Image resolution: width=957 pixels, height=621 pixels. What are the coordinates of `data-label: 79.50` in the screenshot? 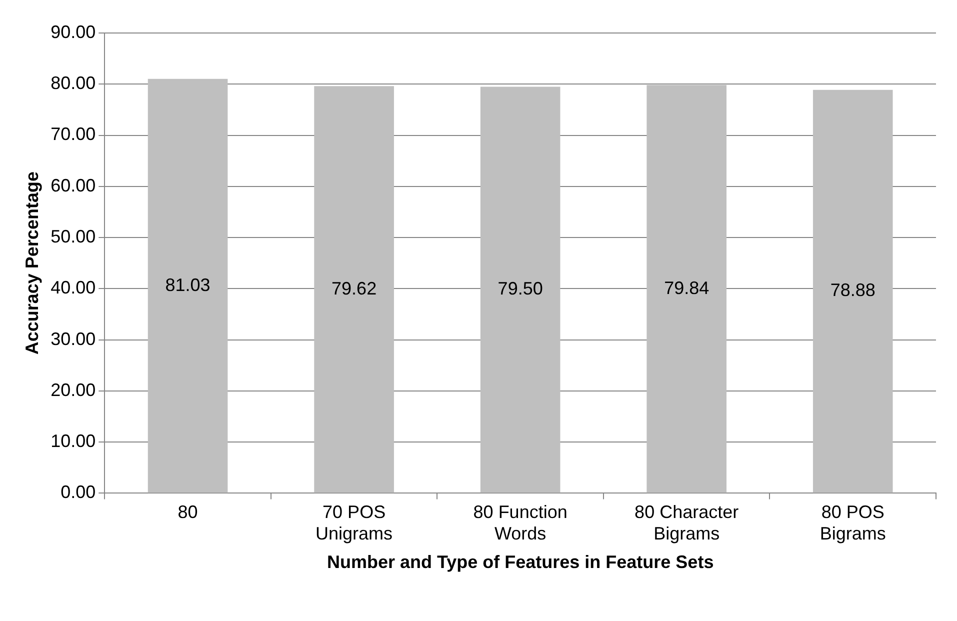 It's located at (520, 288).